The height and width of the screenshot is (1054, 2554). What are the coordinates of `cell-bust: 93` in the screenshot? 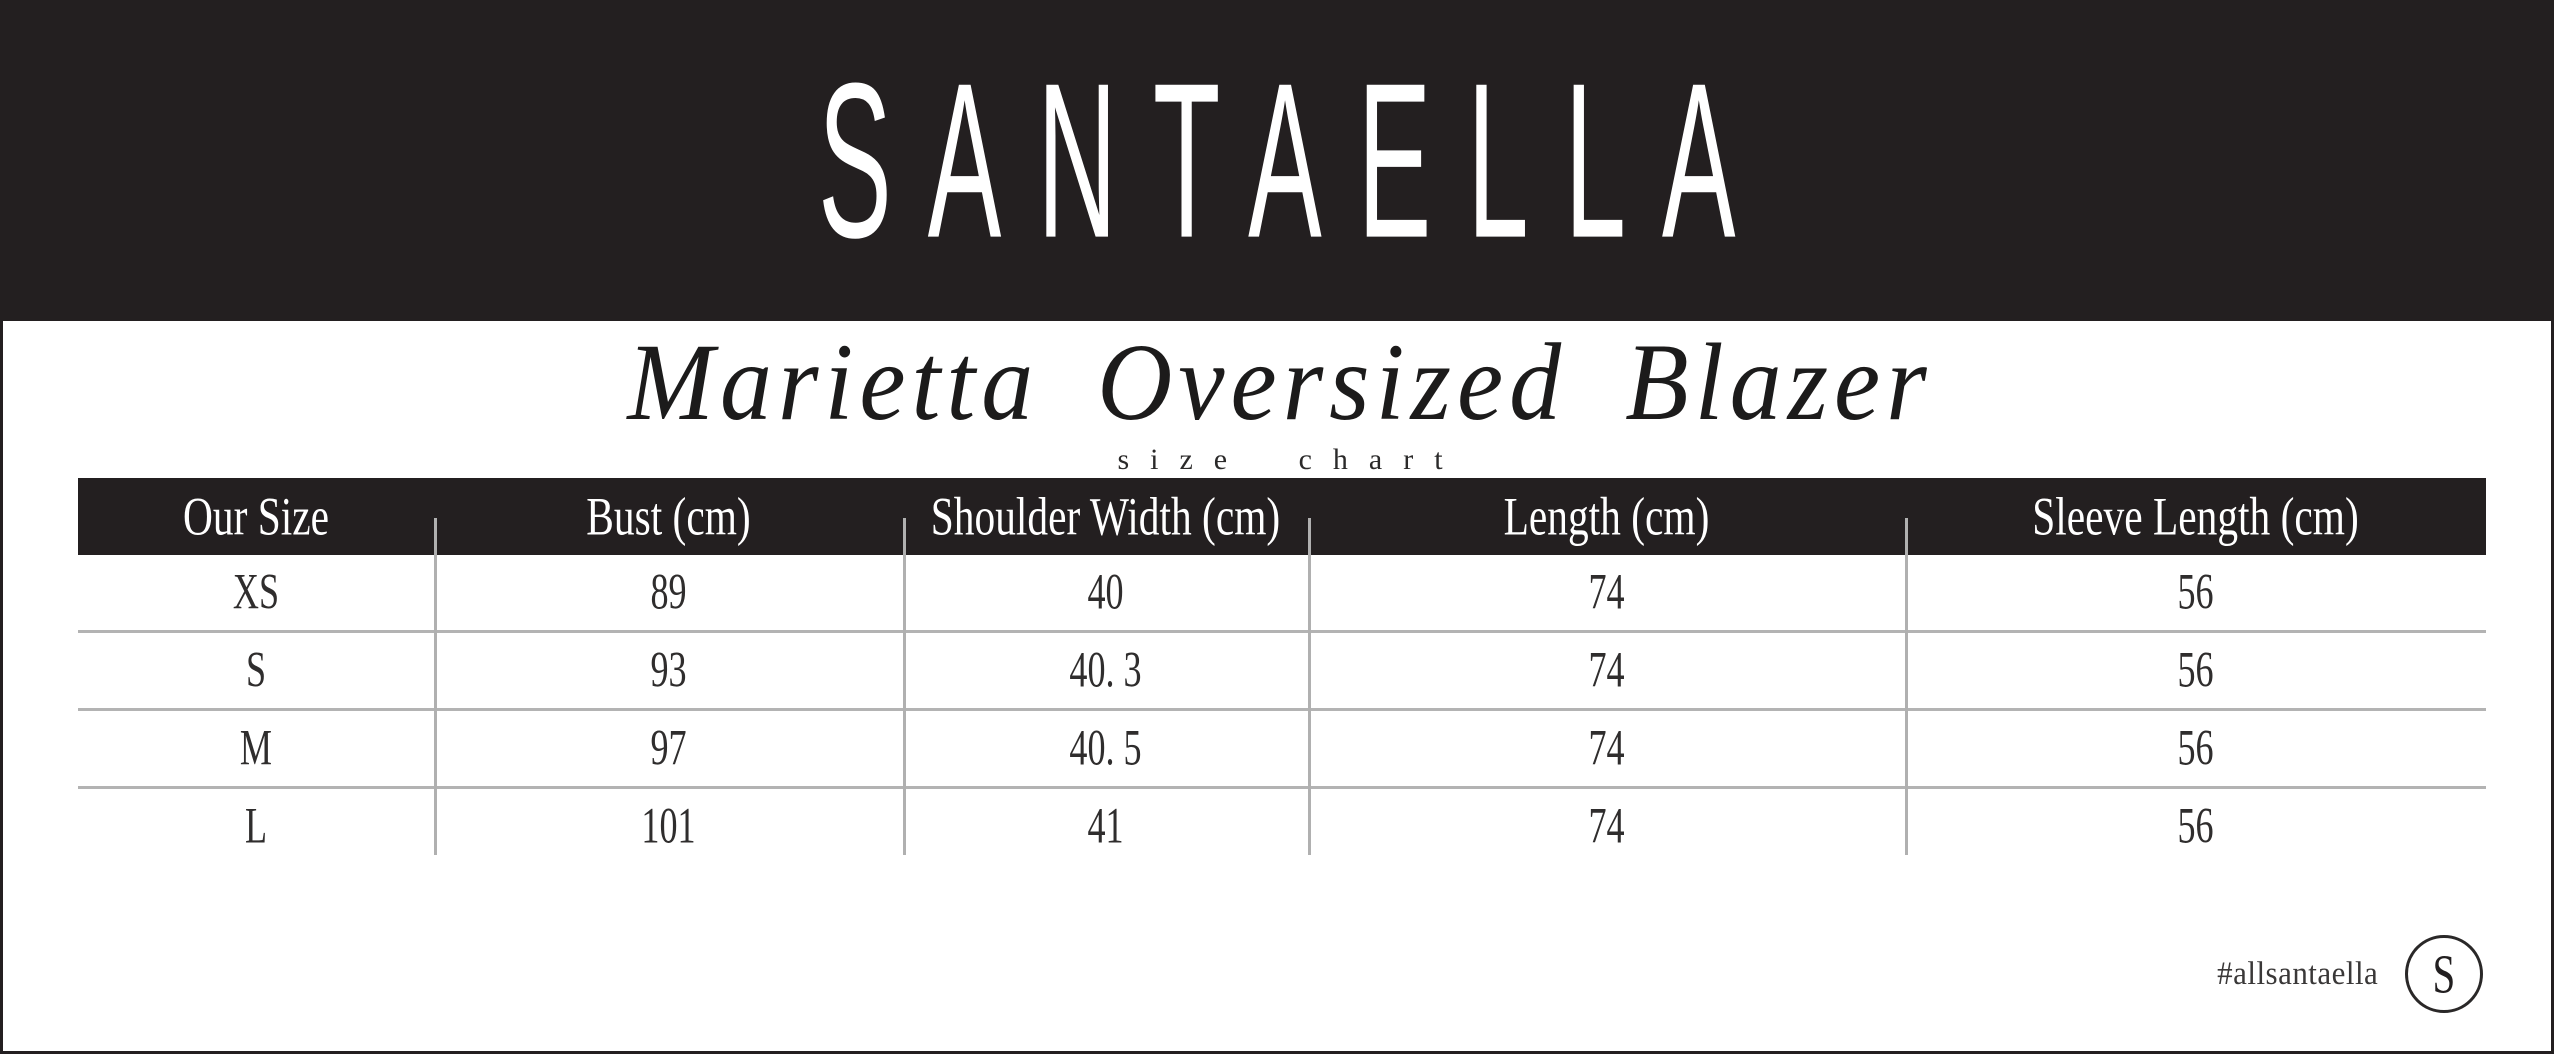 It's located at (668, 670).